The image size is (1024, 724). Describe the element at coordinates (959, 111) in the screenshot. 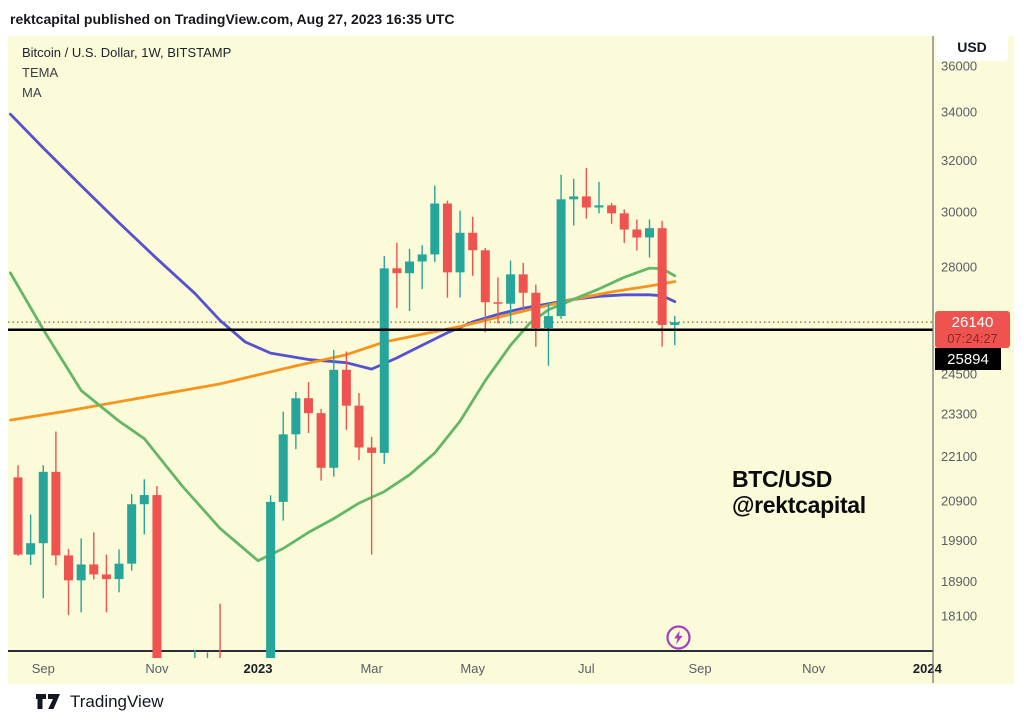

I see `price-tick: 34000` at that location.